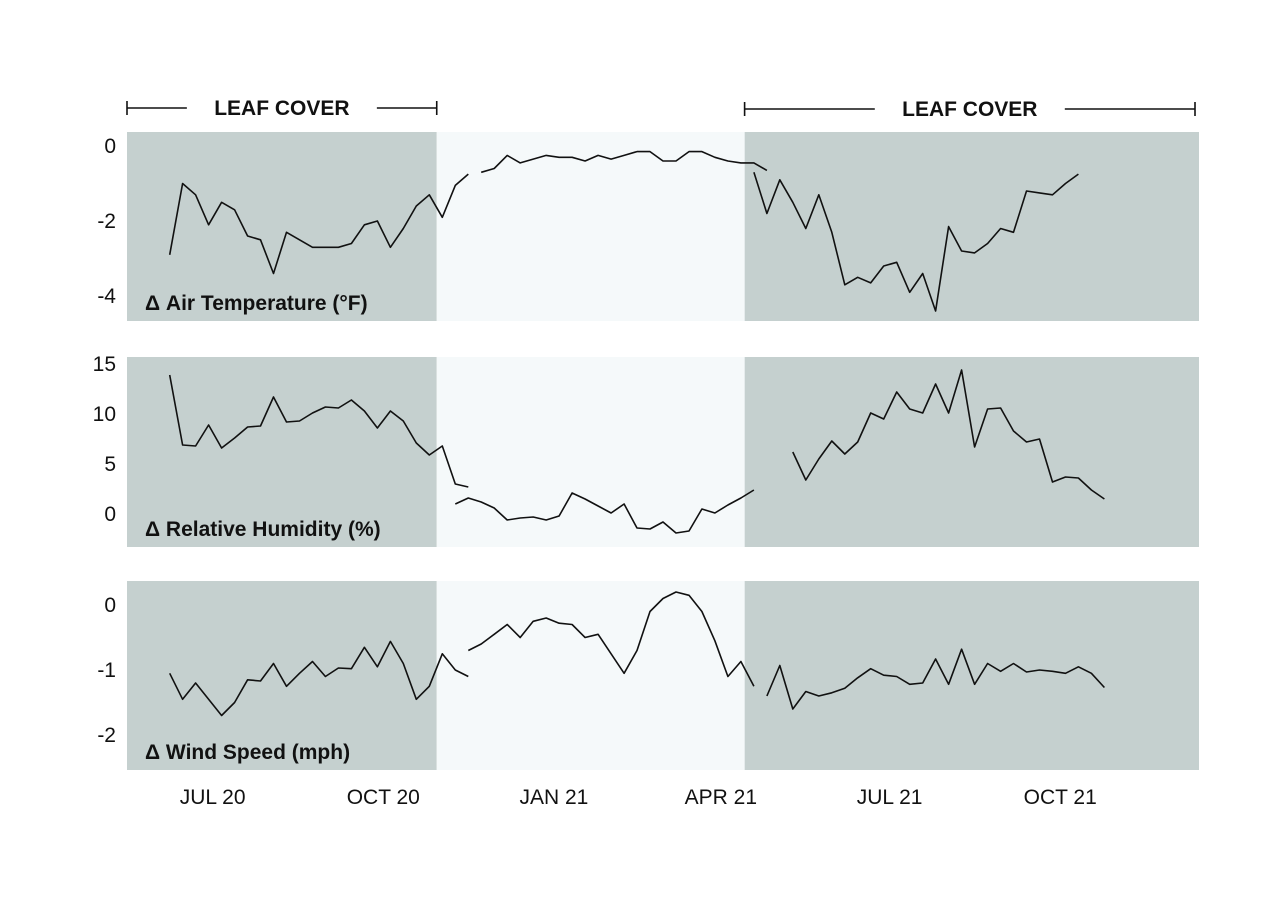  I want to click on panel-title: Δ Air Temperature (°F), so click(256, 303).